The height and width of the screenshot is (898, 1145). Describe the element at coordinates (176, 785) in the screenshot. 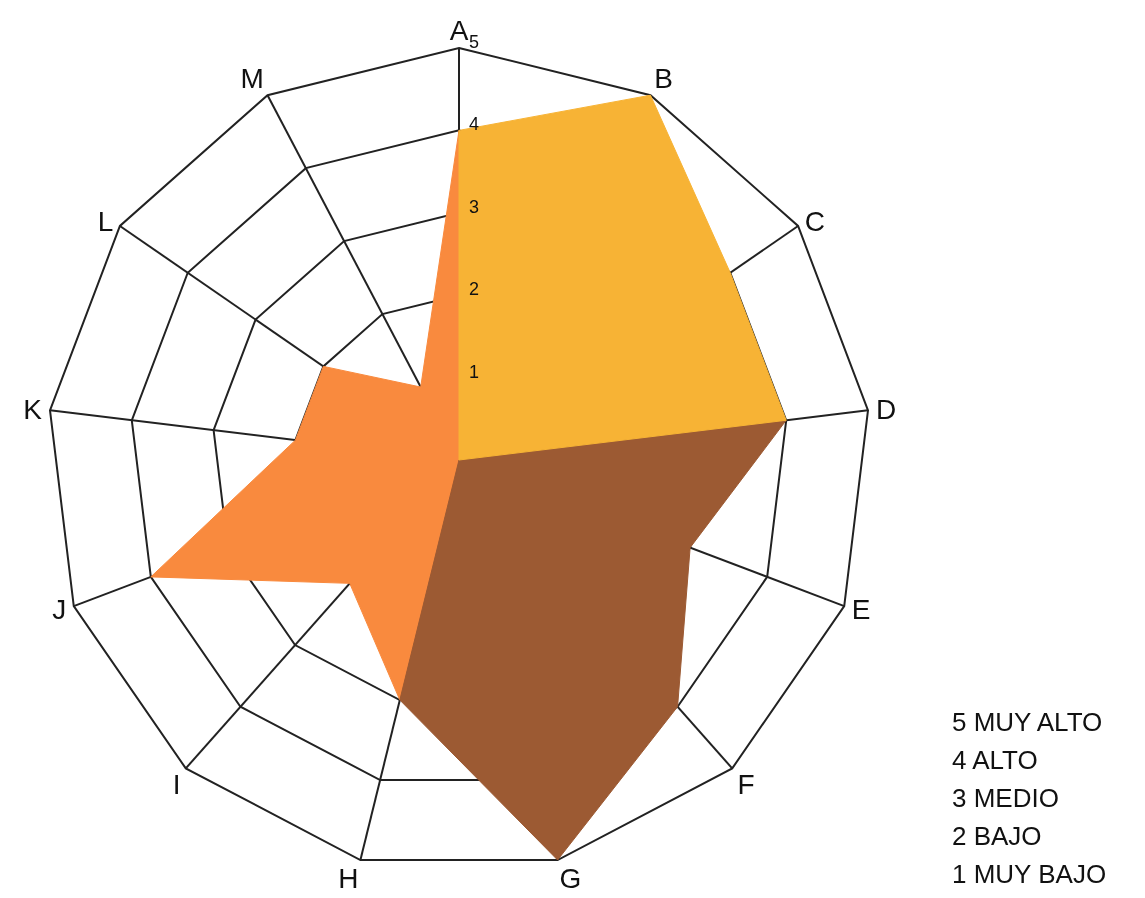

I see `spoke-label: I` at that location.